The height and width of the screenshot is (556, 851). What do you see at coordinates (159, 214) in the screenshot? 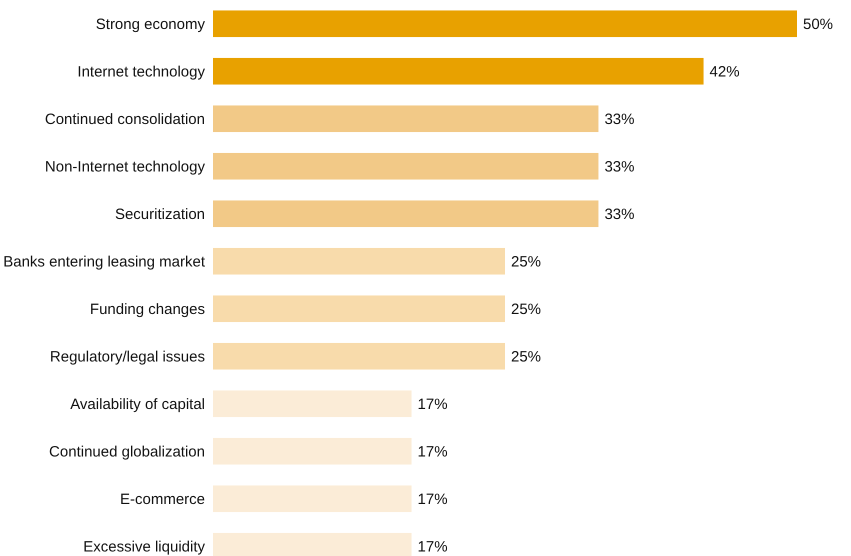
I see `y-tick-label: Securitization` at bounding box center [159, 214].